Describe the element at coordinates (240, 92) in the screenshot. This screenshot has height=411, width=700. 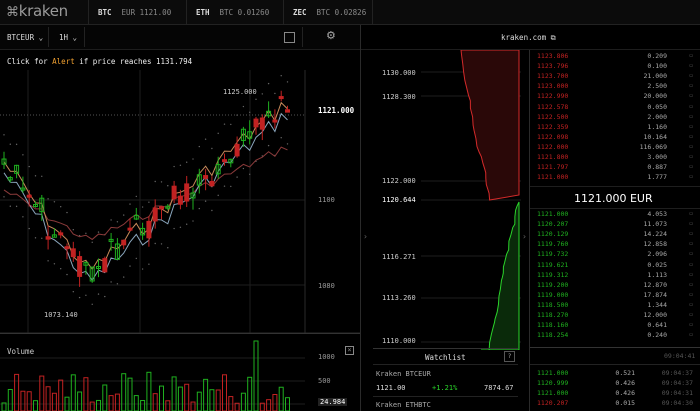
I see `high-label: 1125.000` at that location.